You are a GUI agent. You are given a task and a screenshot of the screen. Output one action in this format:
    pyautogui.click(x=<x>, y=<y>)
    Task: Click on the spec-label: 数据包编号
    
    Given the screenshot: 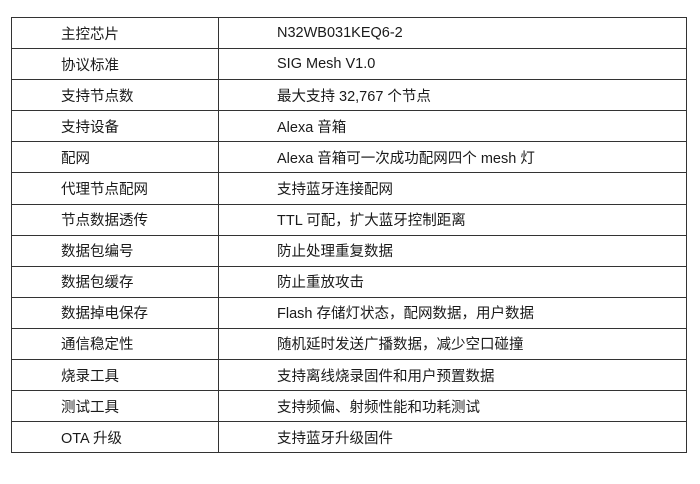 What is the action you would take?
    pyautogui.click(x=115, y=250)
    